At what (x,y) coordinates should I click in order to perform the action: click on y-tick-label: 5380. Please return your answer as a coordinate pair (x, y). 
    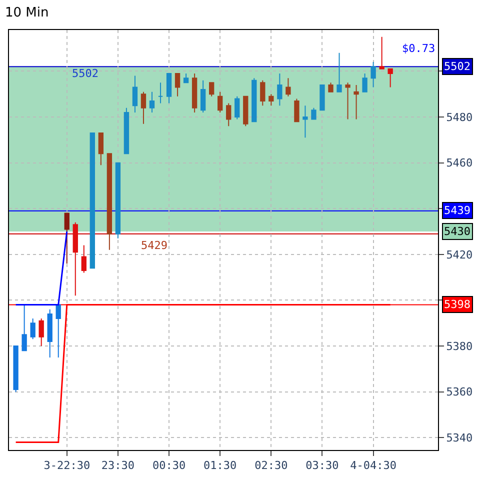
    Looking at the image, I should click on (459, 346).